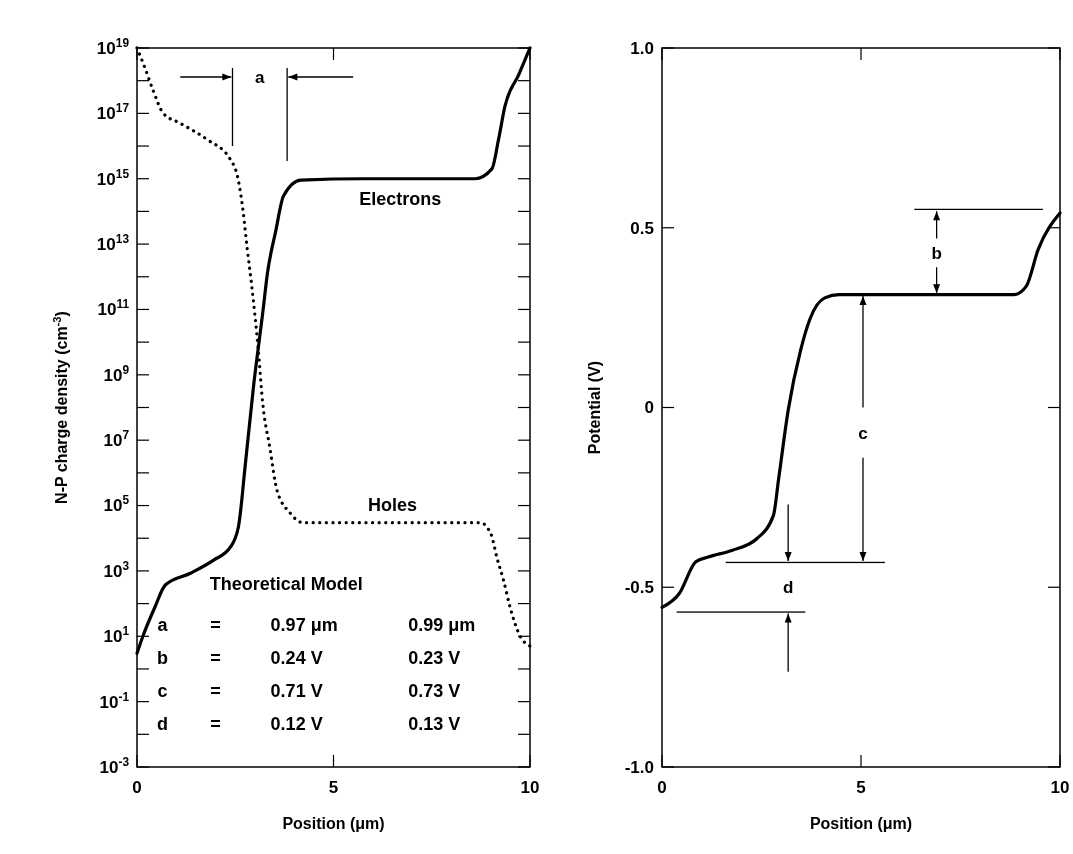 This screenshot has height=854, width=1073. What do you see at coordinates (116, 373) in the screenshot?
I see `y-tick-label: 10$^{9}$` at bounding box center [116, 373].